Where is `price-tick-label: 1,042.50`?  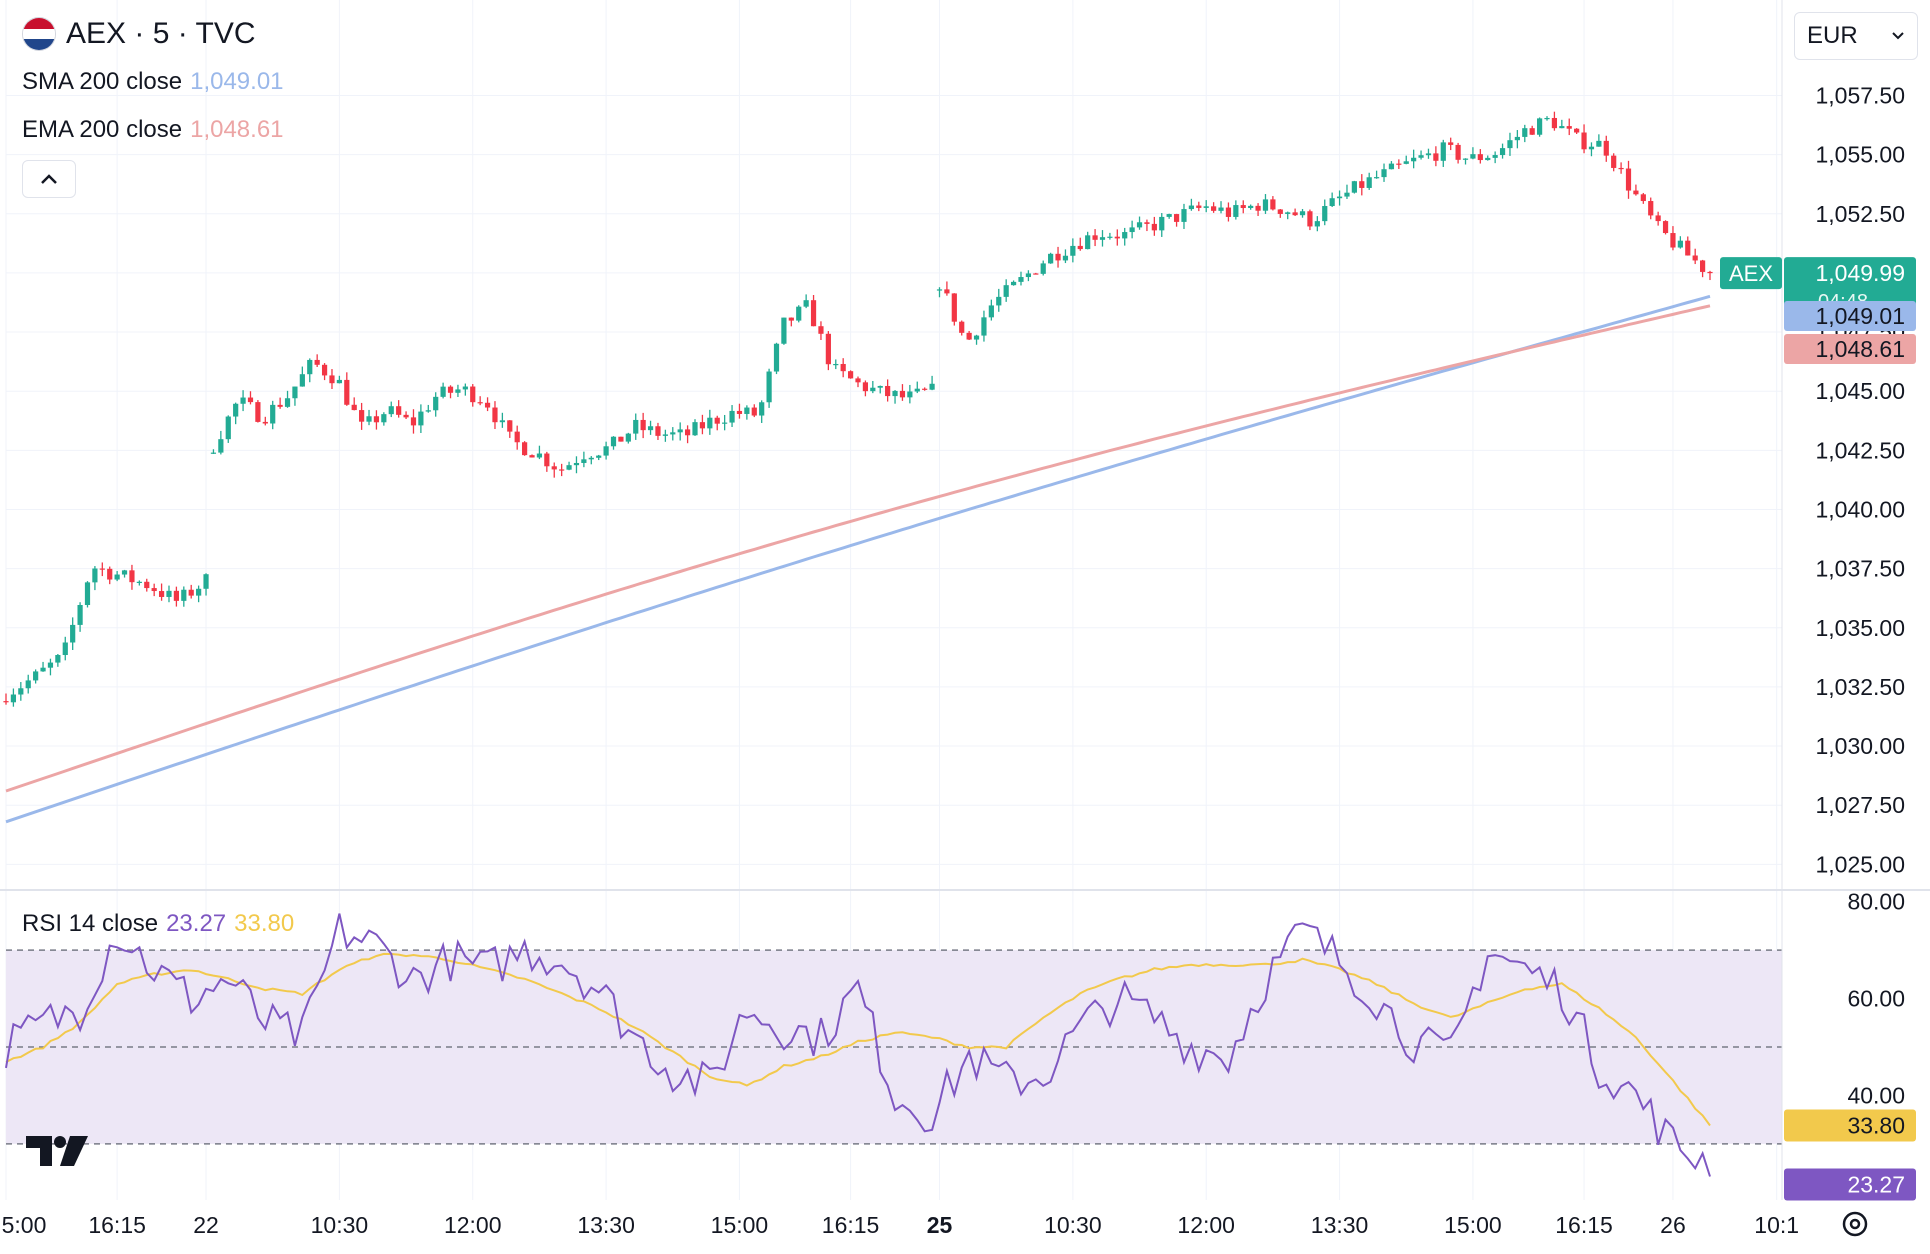
price-tick-label: 1,042.50 is located at coordinates (1860, 450).